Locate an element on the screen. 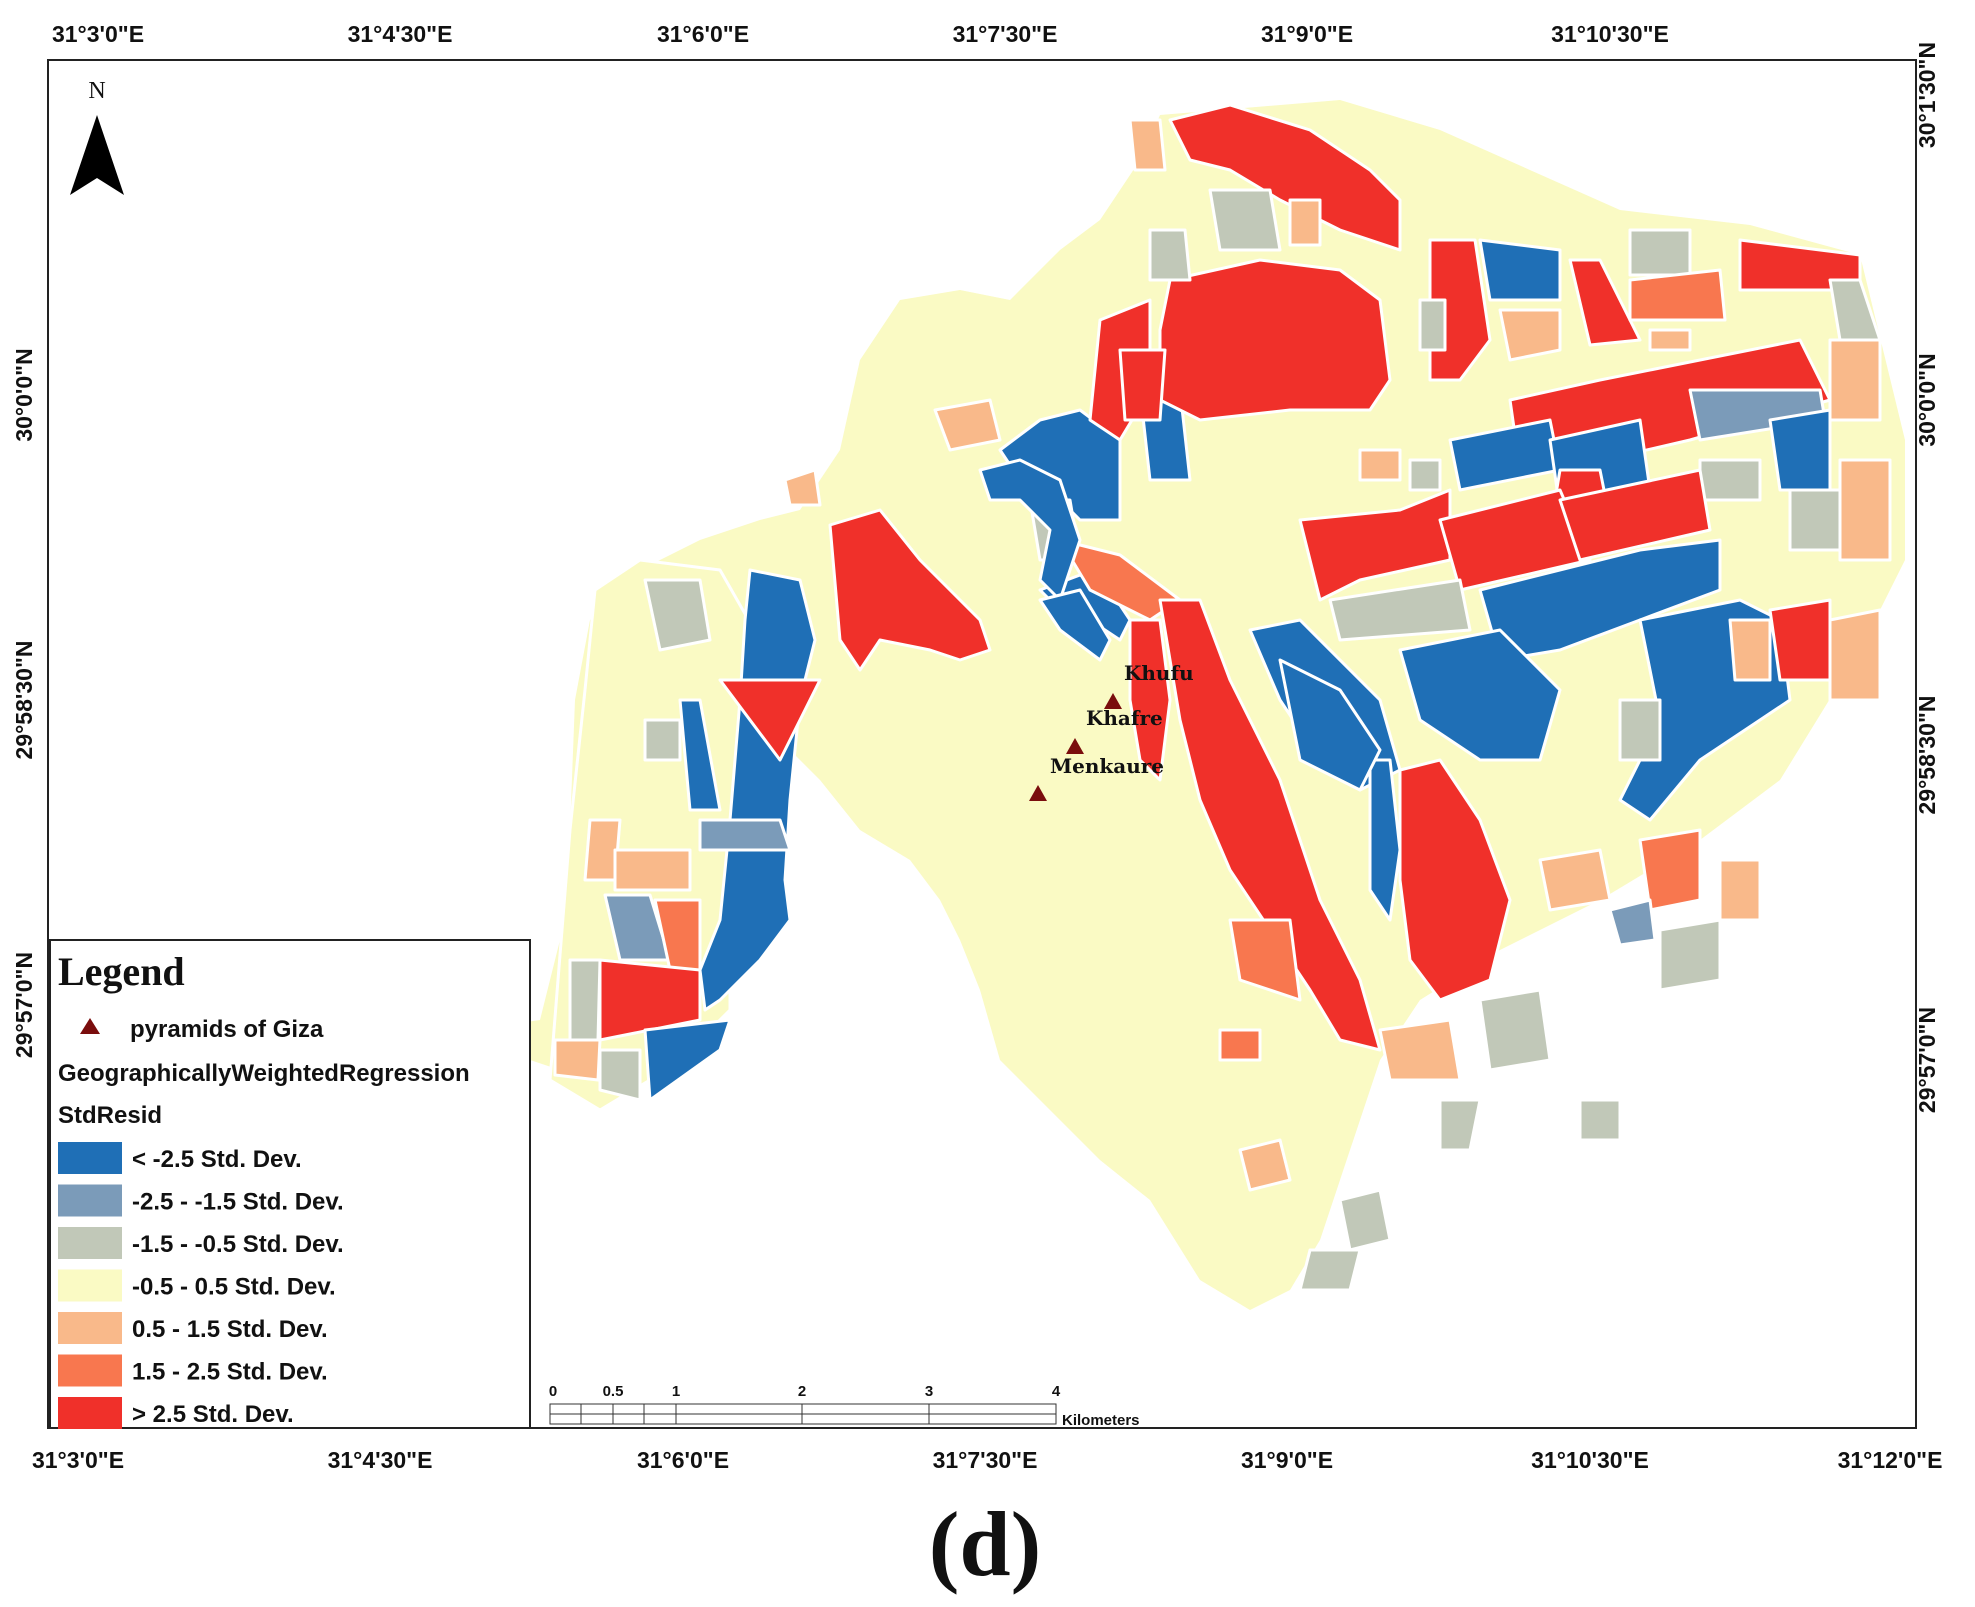 Image resolution: width=1975 pixels, height=1607 pixels. pyramid-marker-khufu is located at coordinates (1113, 701).